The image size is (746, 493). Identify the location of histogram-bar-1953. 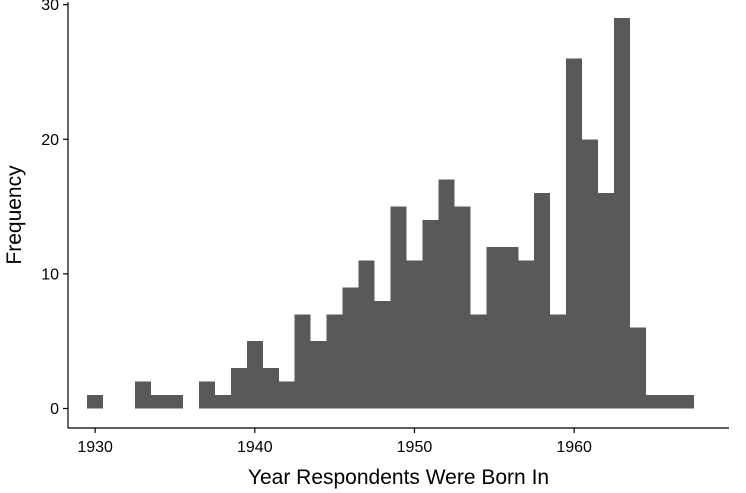
(462, 307).